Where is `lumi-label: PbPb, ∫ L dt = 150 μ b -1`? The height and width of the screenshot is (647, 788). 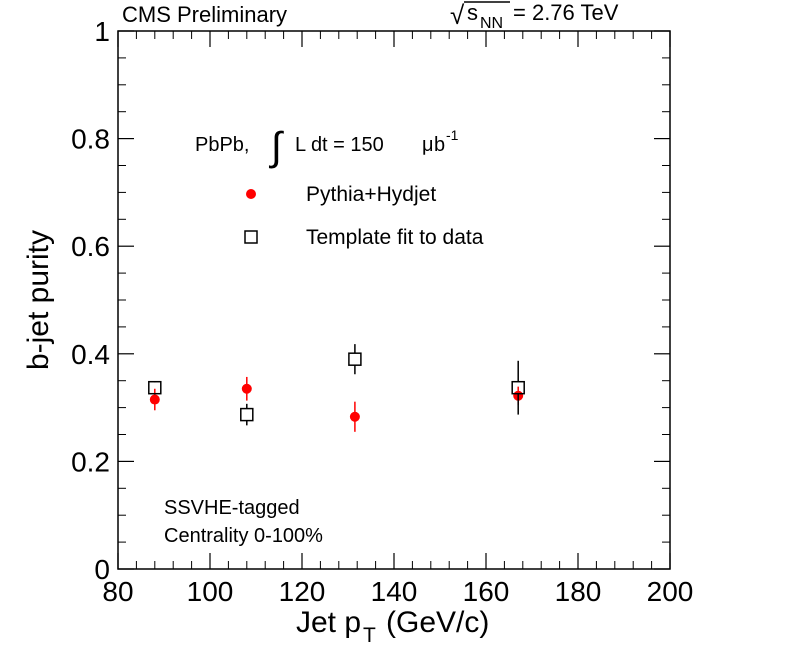 lumi-label: PbPb, ∫ L dt = 150 μ b -1 is located at coordinates (327, 147).